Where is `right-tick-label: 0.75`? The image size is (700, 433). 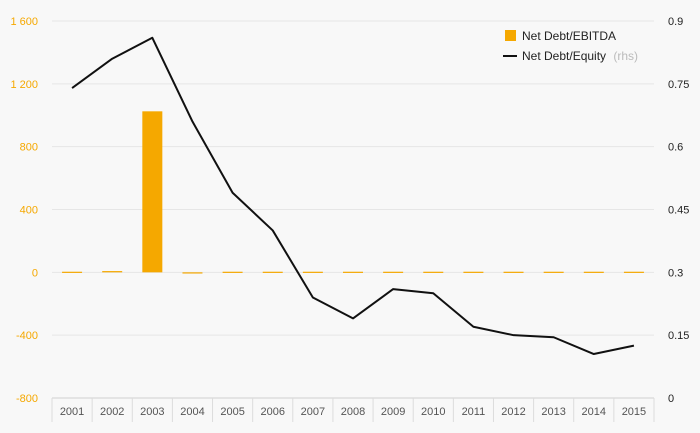 right-tick-label: 0.75 is located at coordinates (678, 85).